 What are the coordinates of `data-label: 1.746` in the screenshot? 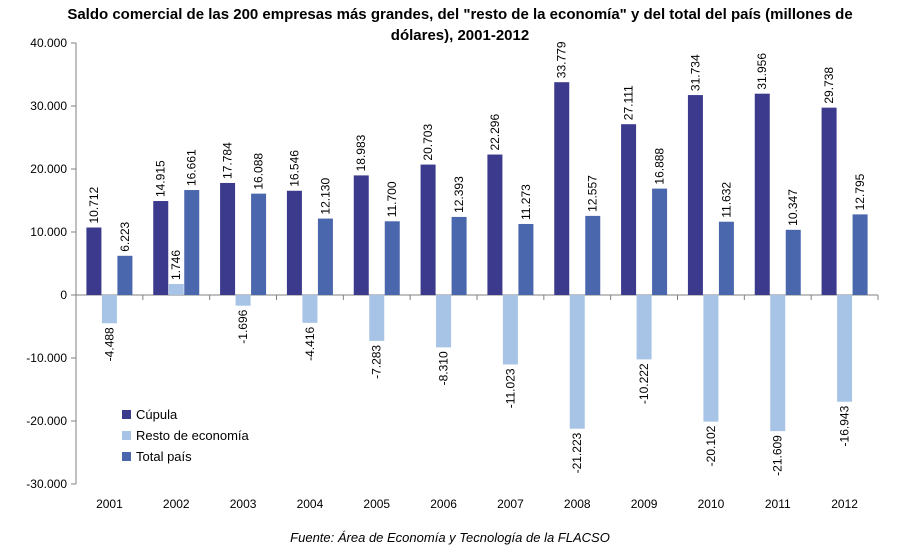 It's located at (176, 265).